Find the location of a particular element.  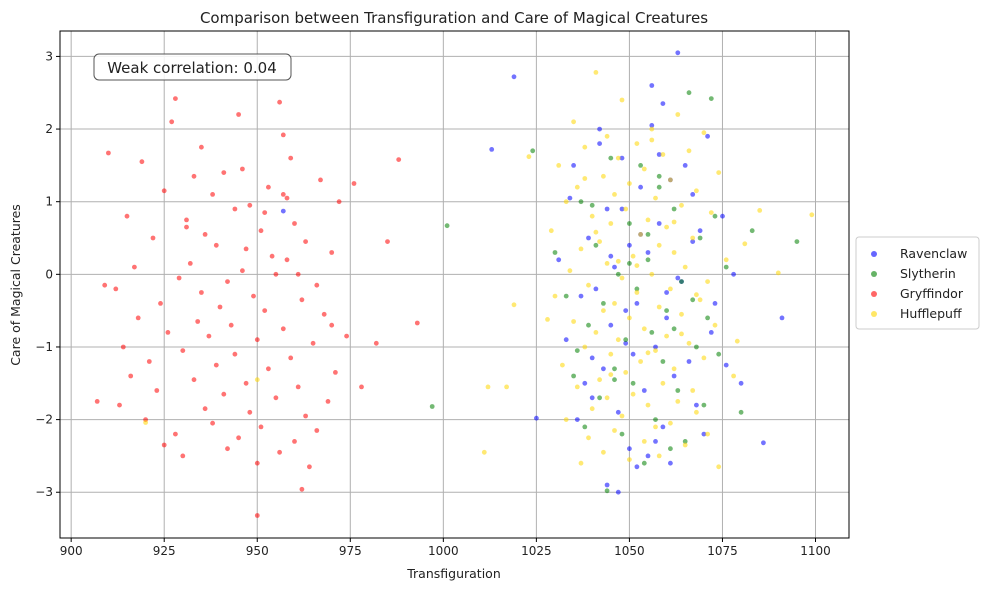

y-tick-label: 1 is located at coordinates (49, 202).